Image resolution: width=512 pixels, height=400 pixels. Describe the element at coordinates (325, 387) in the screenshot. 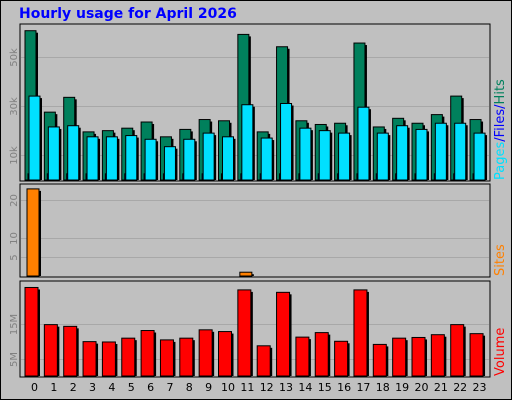

I see `hour-label: 15` at that location.